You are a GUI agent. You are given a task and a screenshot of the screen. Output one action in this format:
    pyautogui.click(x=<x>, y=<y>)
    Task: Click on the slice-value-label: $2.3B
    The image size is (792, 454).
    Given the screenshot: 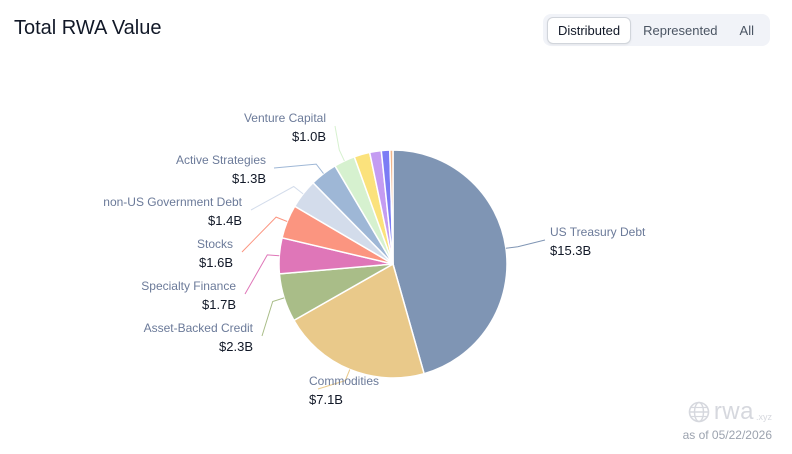 What is the action you would take?
    pyautogui.click(x=236, y=346)
    